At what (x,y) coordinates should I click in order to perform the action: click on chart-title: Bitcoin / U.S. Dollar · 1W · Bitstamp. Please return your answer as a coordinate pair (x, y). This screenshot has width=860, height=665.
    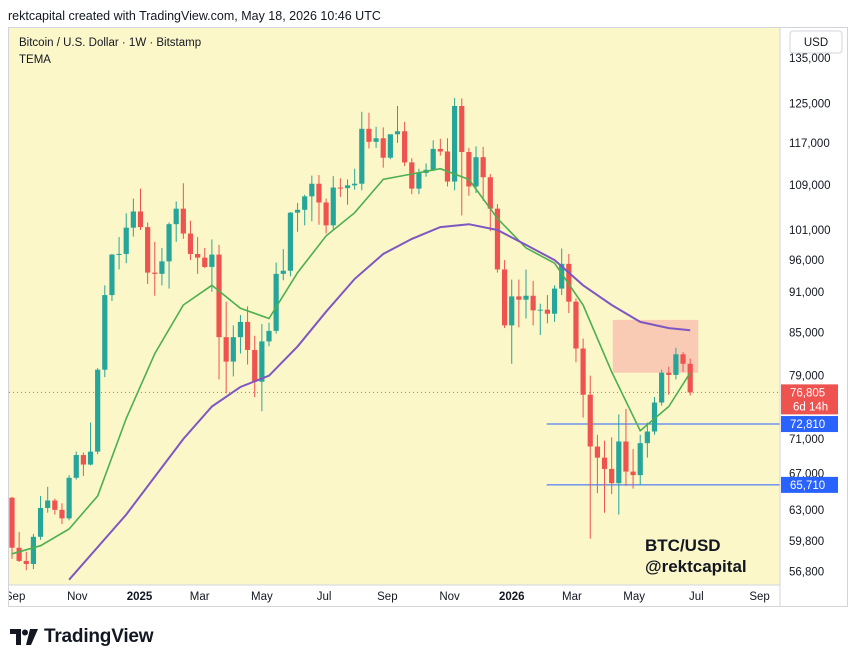
    Looking at the image, I should click on (110, 43).